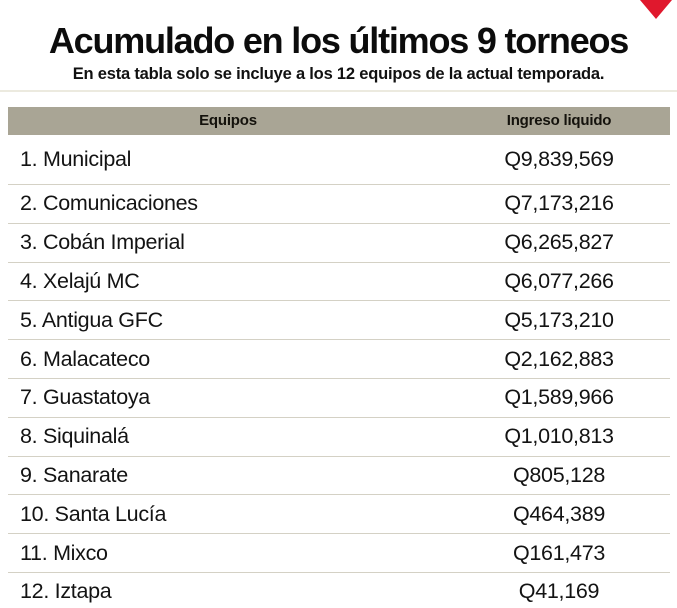 This screenshot has height=608, width=677. I want to click on table-row: 2. Comunicaciones Q7,173,216, so click(339, 204).